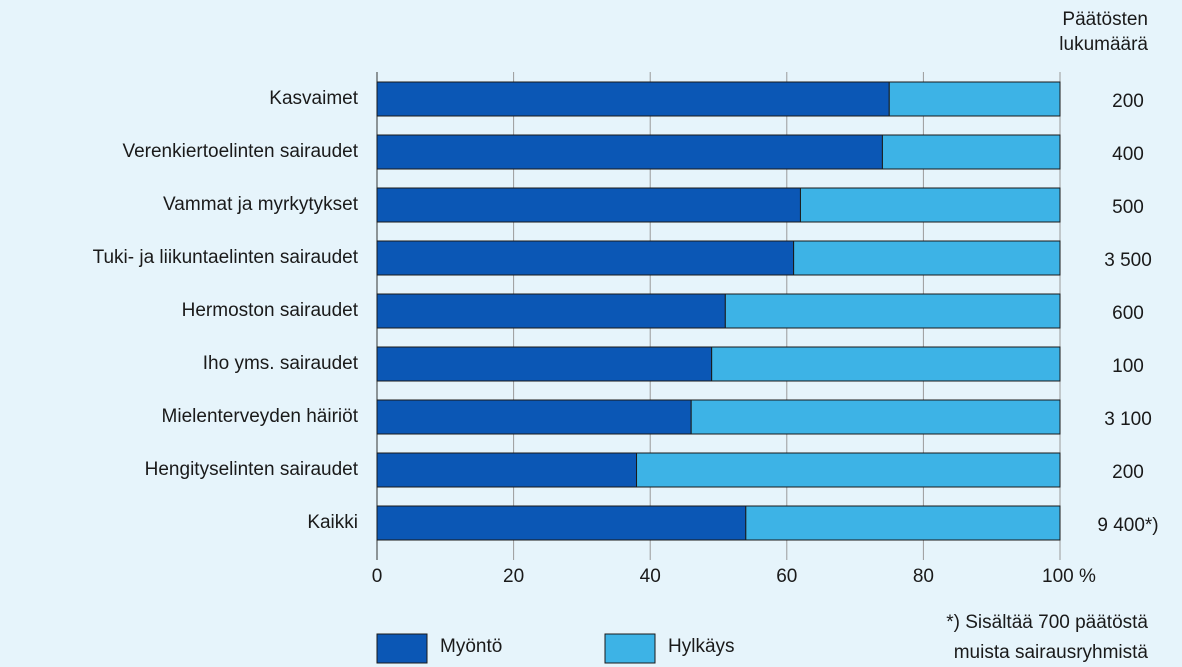  I want to click on count-header: lukumäärä, so click(1103, 44).